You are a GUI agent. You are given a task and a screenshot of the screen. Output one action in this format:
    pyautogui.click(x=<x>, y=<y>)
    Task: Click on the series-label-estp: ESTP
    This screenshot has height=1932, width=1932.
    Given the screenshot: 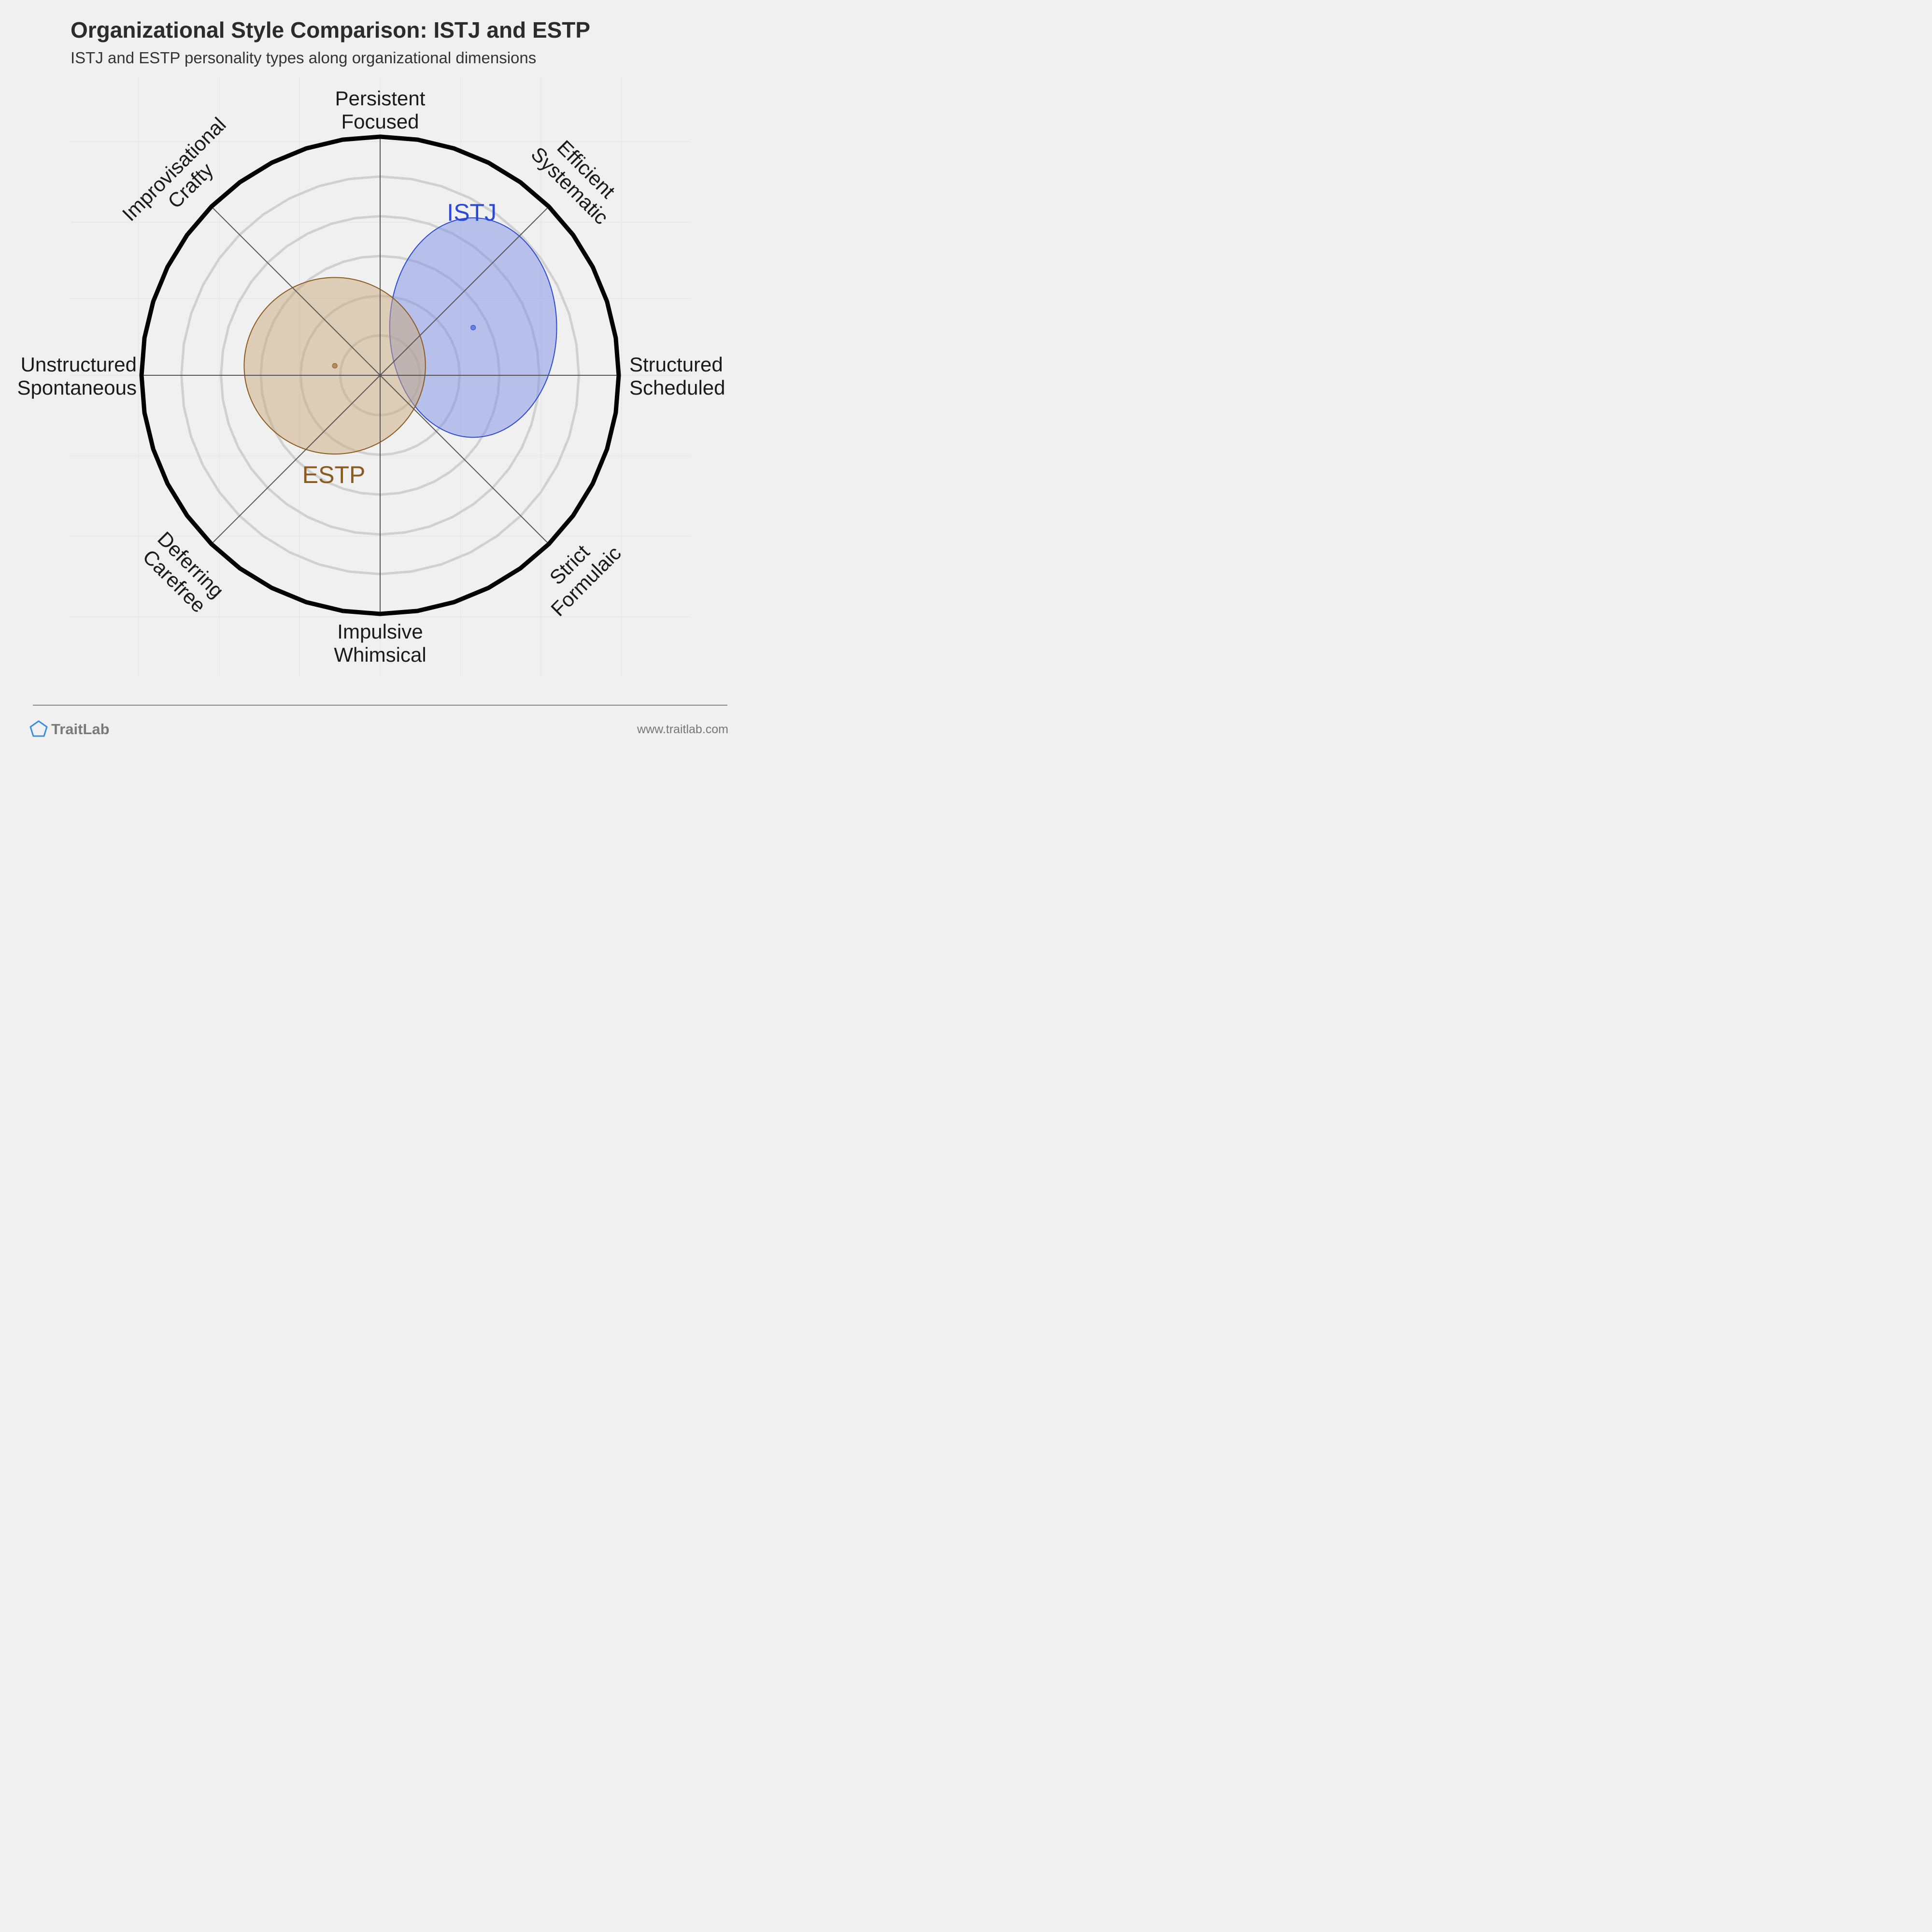 What is the action you would take?
    pyautogui.click(x=334, y=474)
    